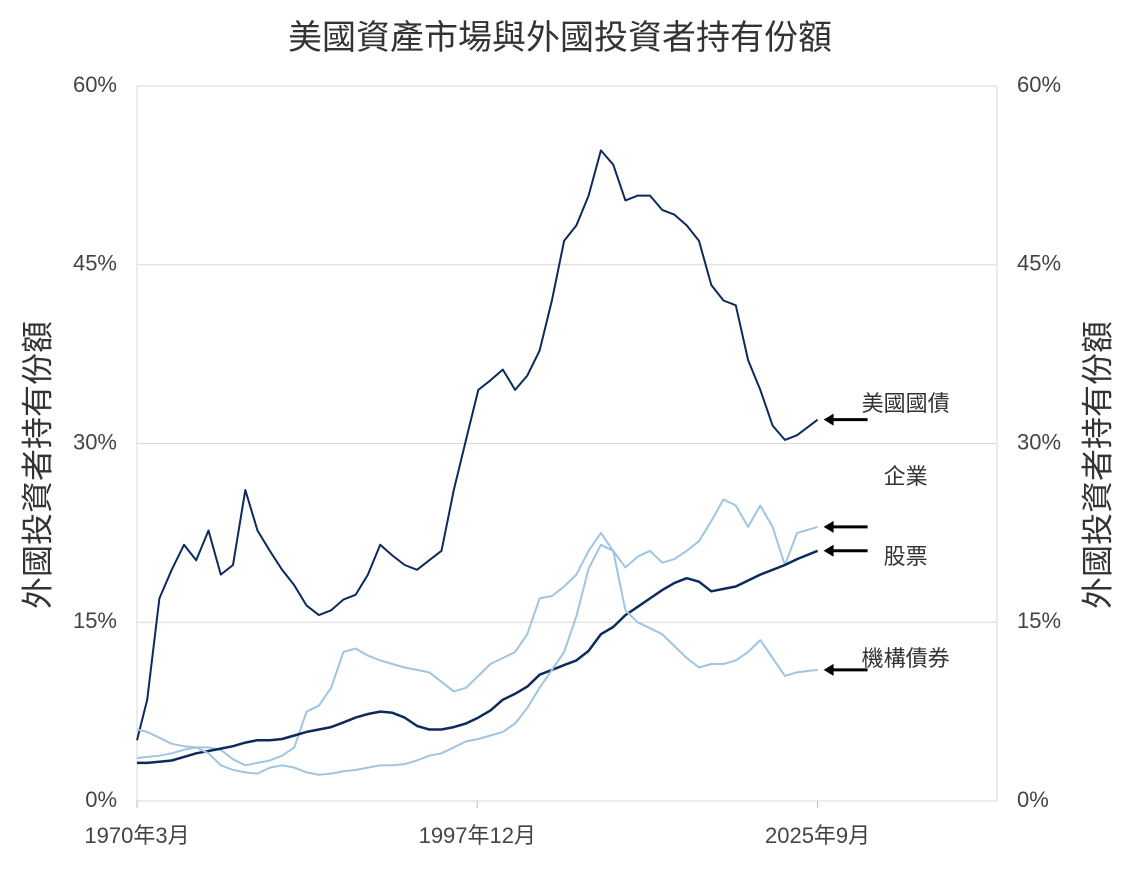 This screenshot has height=885, width=1143. I want to click on y2-axis-title: 外國投資者持有份額, so click(1097, 465).